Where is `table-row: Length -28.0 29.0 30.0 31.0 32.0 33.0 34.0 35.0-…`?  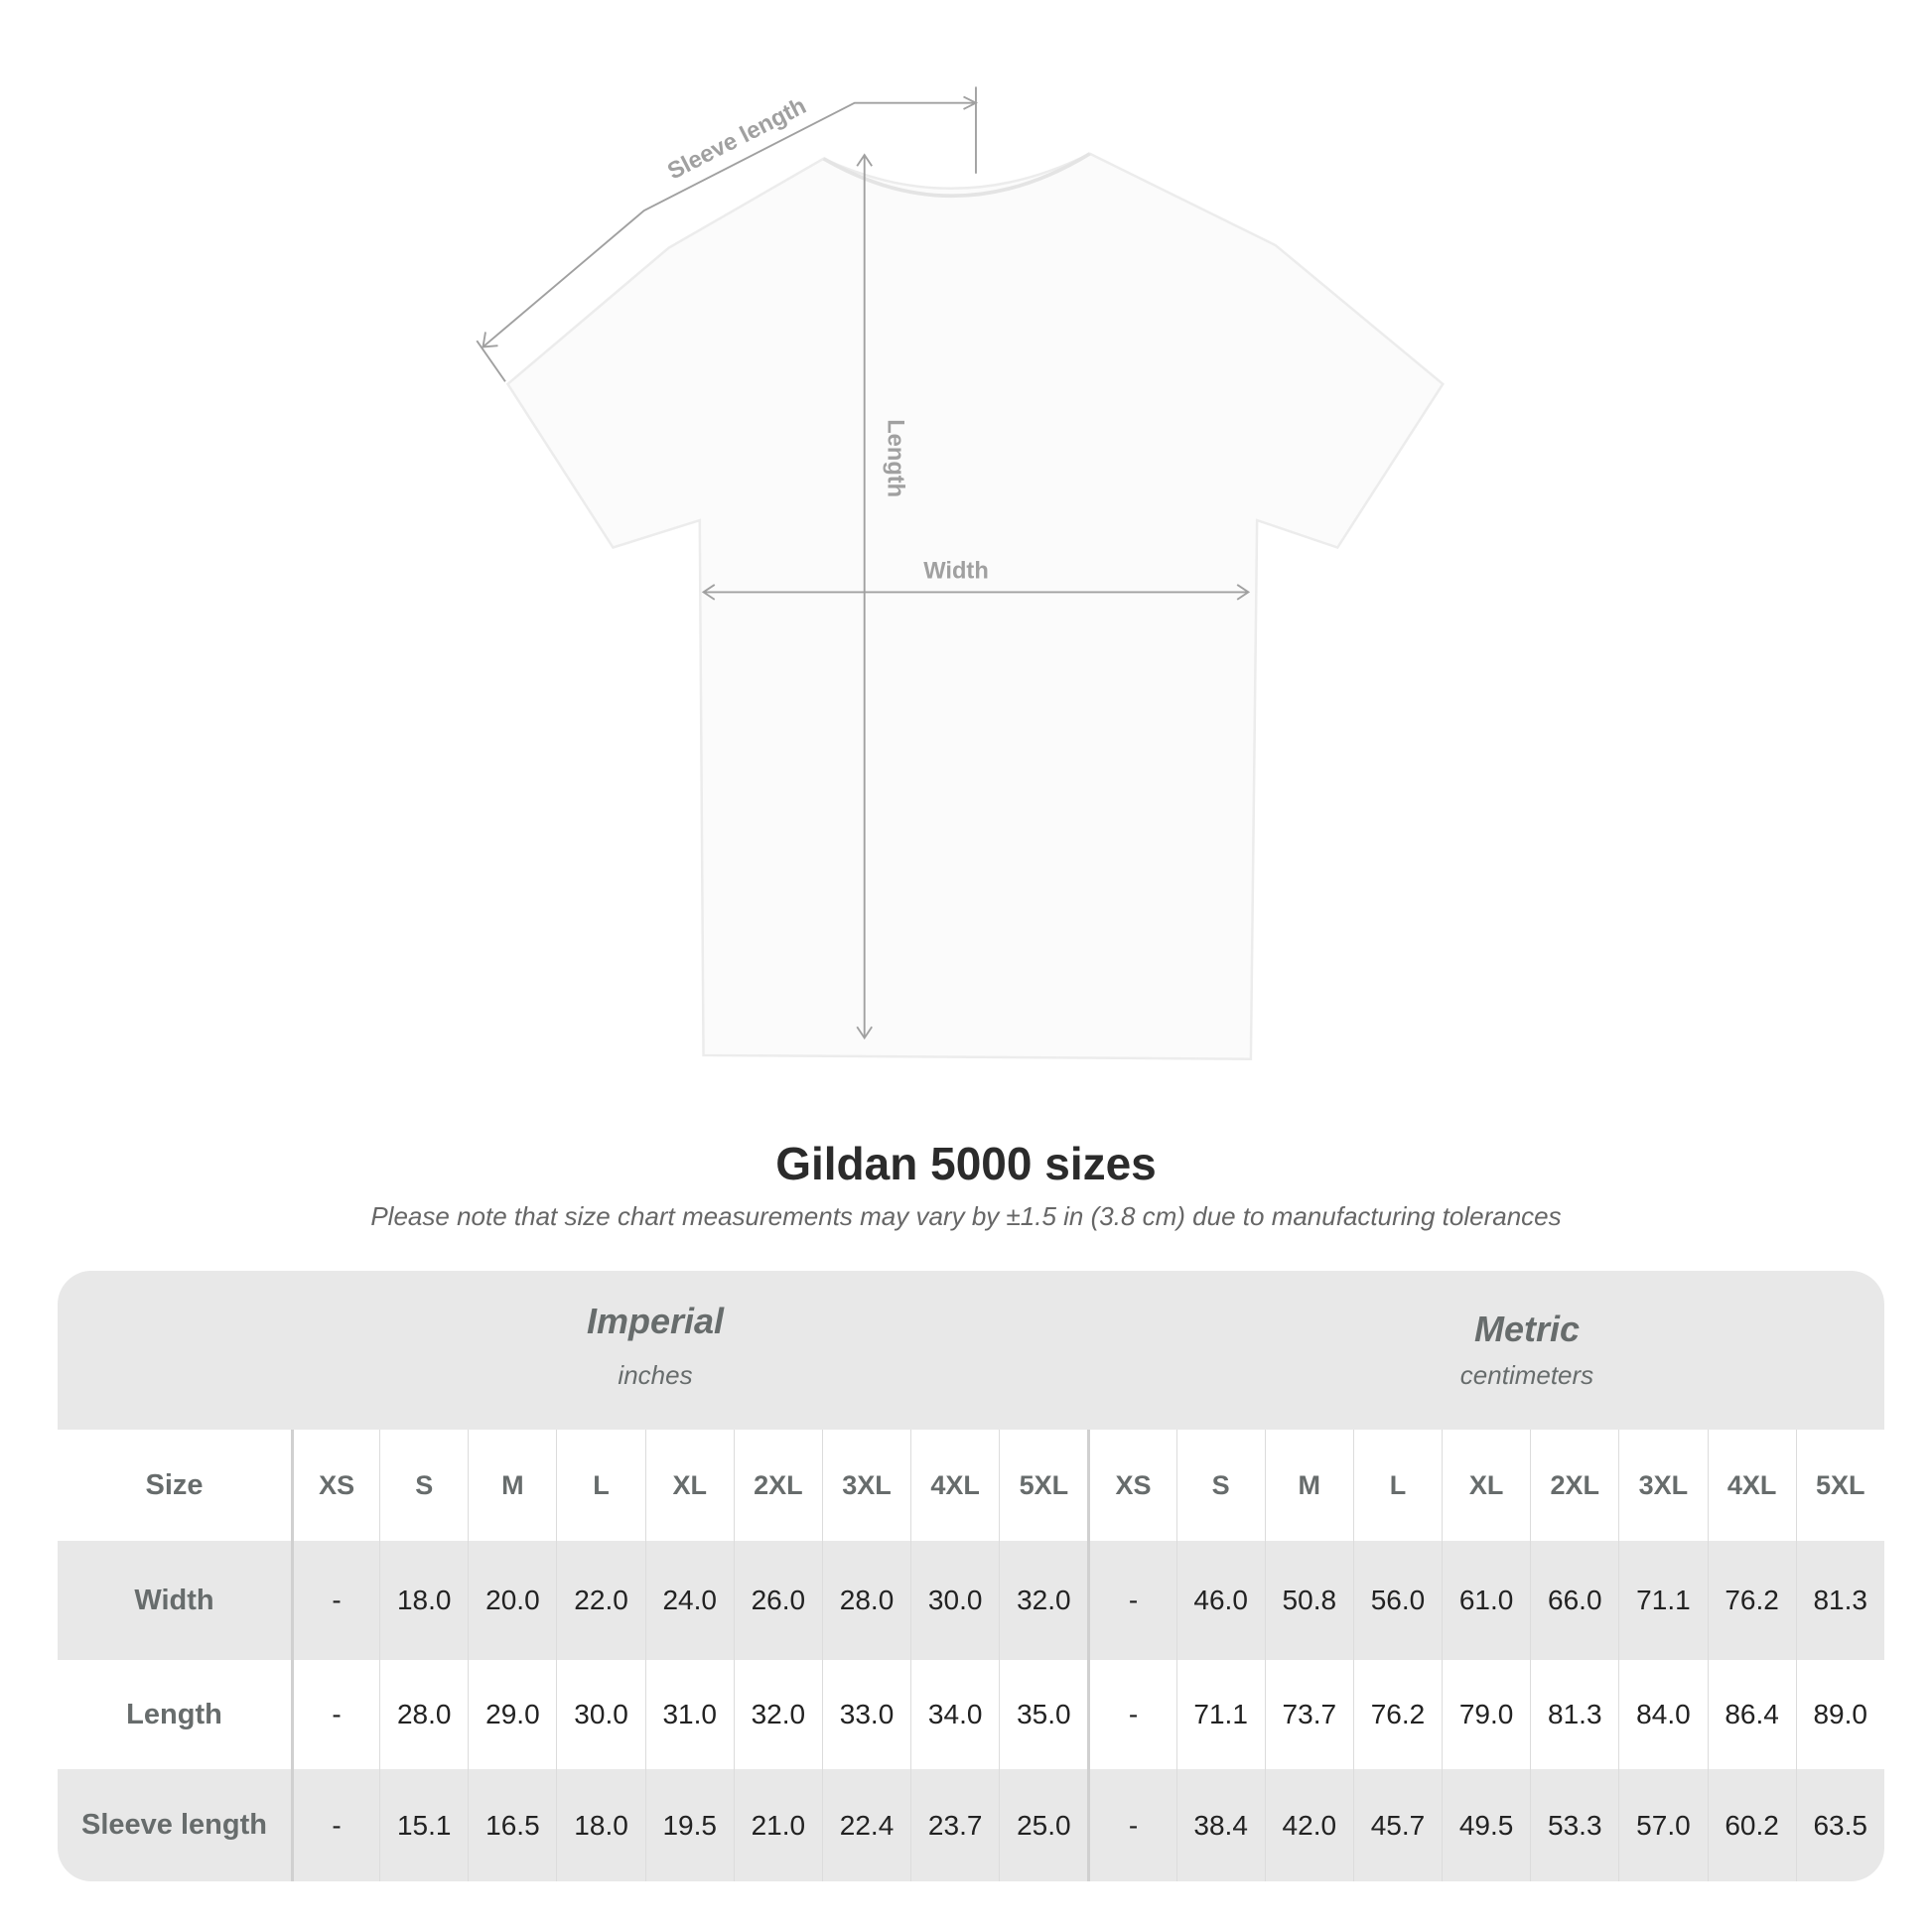 table-row: Length -28.0 29.0 30.0 31.0 32.0 33.0 34.0 35.0-… is located at coordinates (971, 1714).